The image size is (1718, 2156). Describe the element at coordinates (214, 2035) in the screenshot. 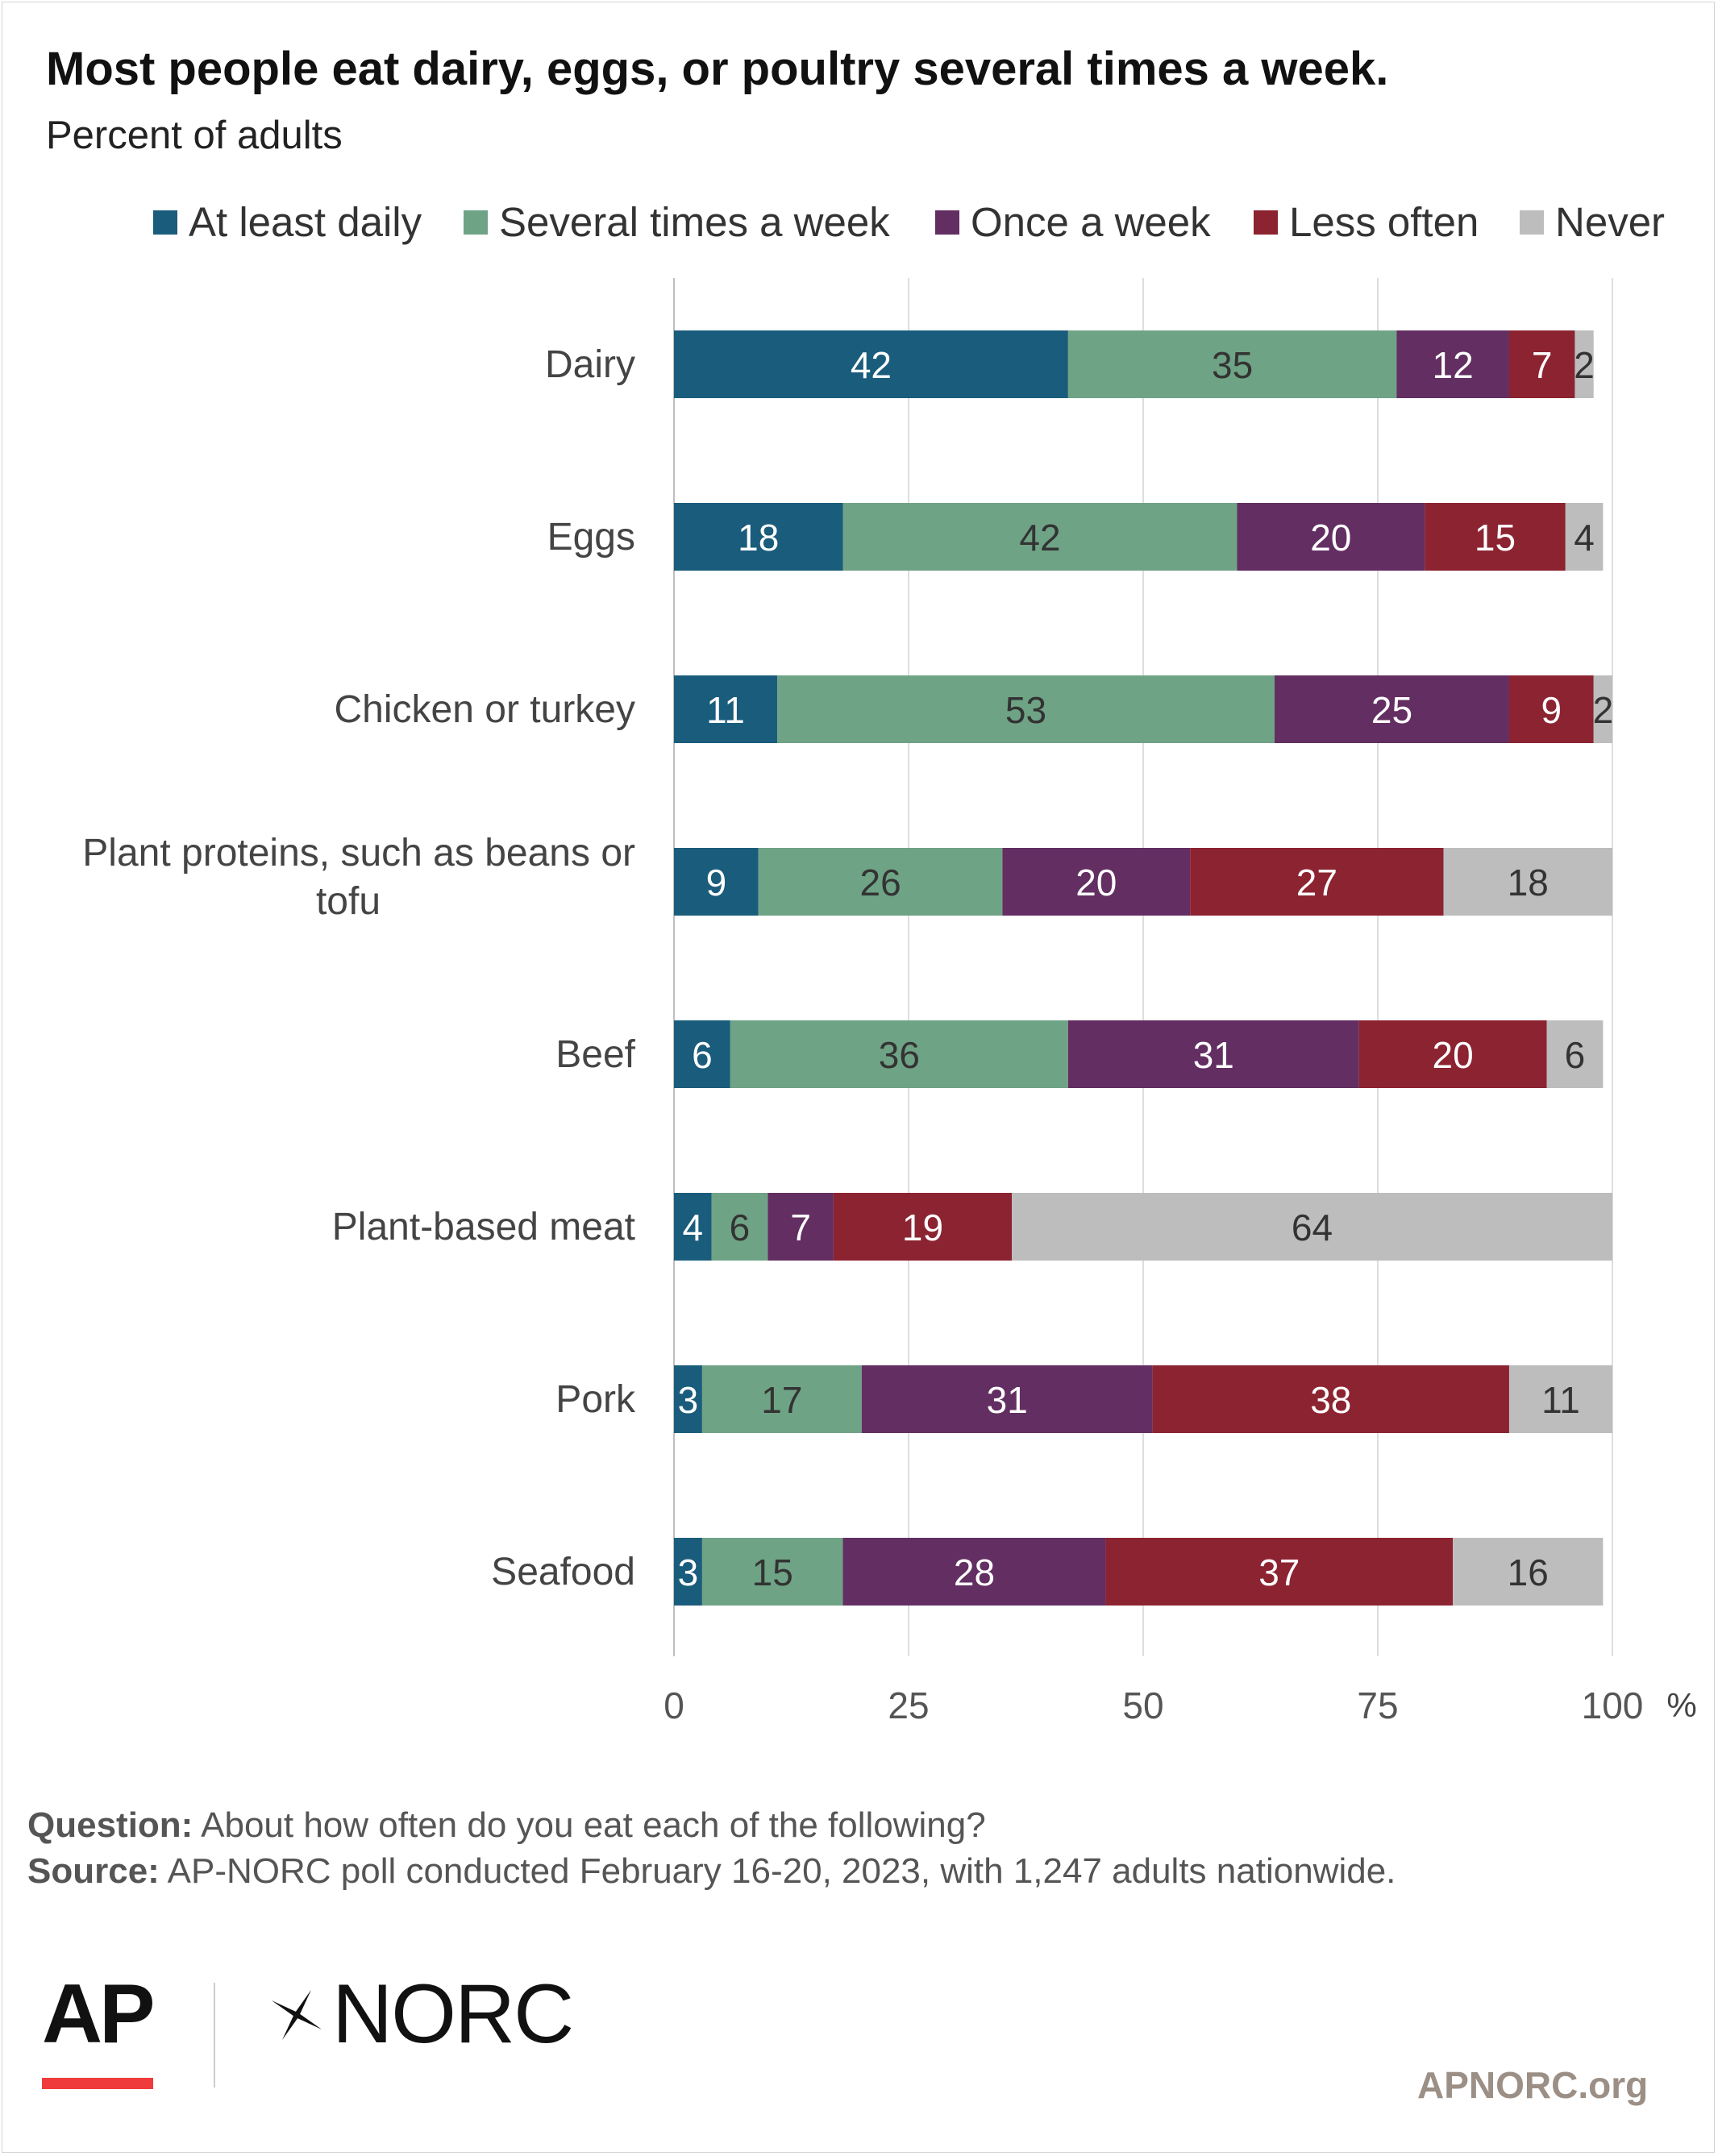

I see `logo-divider` at that location.